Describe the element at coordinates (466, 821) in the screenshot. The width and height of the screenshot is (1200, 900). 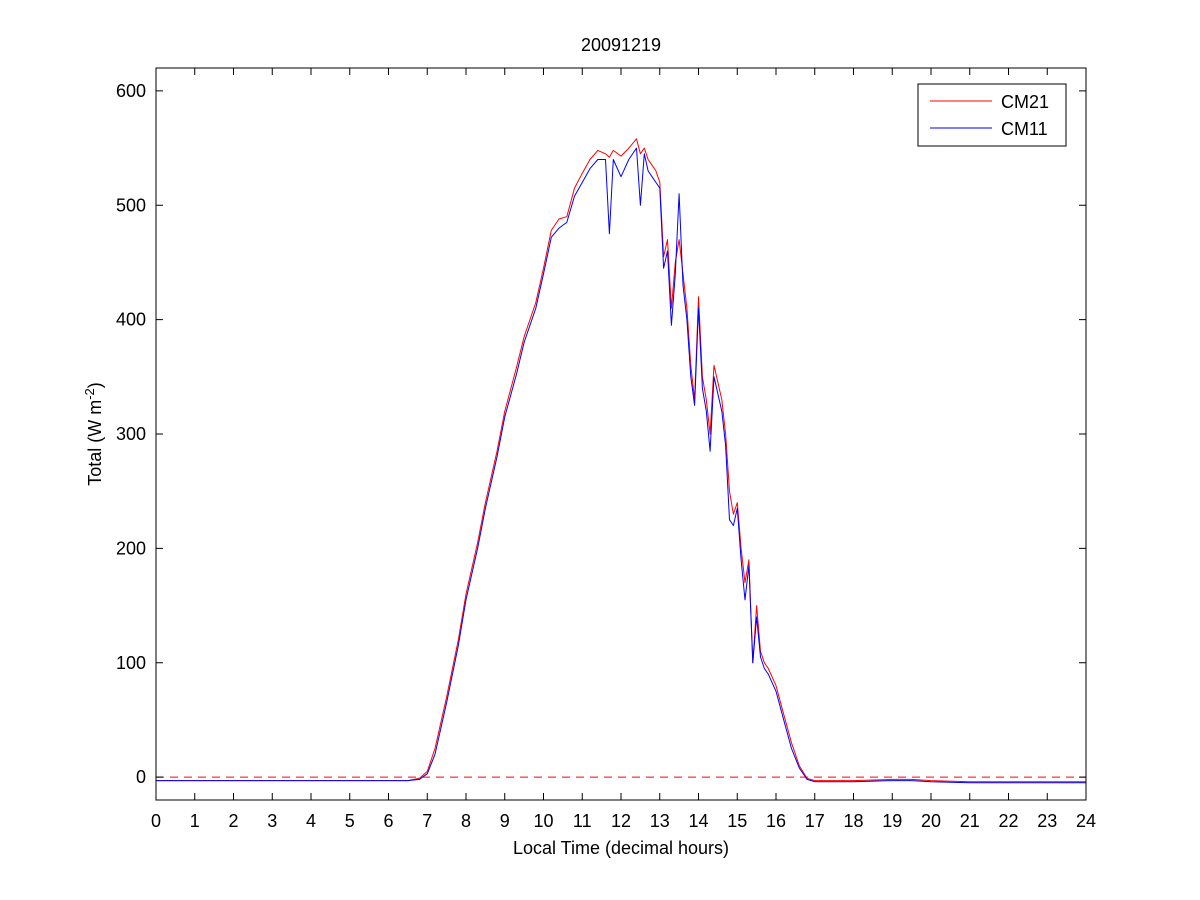
I see `x-tick-label: 8` at that location.